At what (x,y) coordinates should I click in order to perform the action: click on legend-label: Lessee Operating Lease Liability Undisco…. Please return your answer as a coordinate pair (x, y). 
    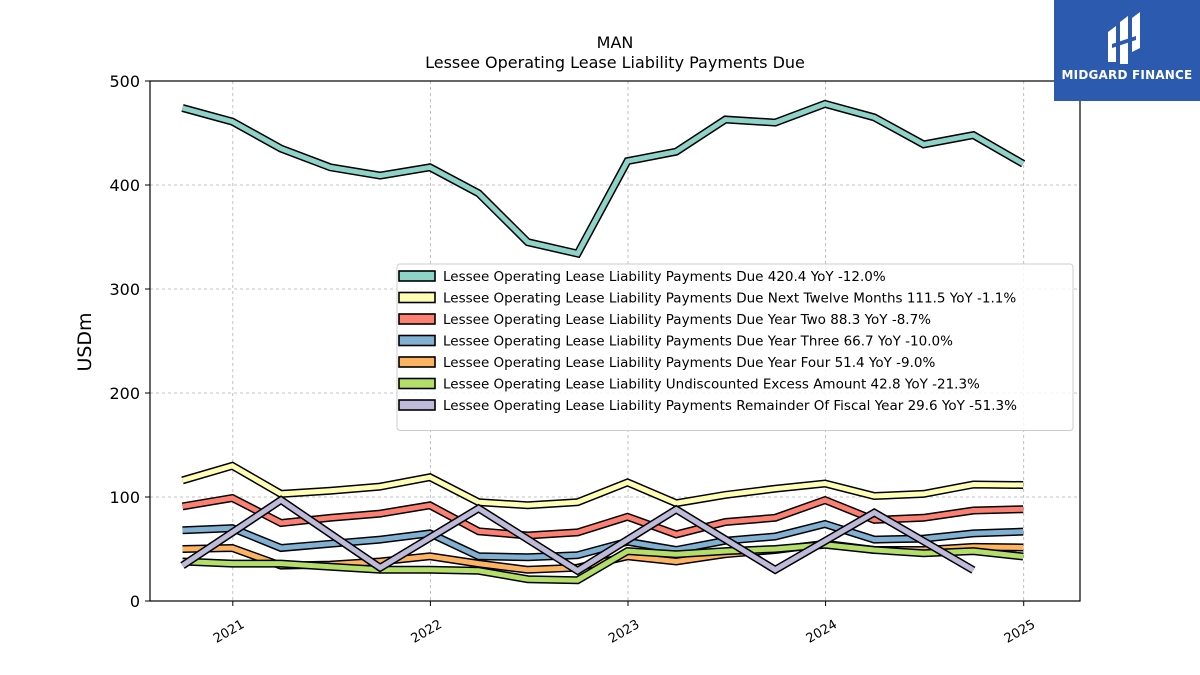
    Looking at the image, I should click on (711, 385).